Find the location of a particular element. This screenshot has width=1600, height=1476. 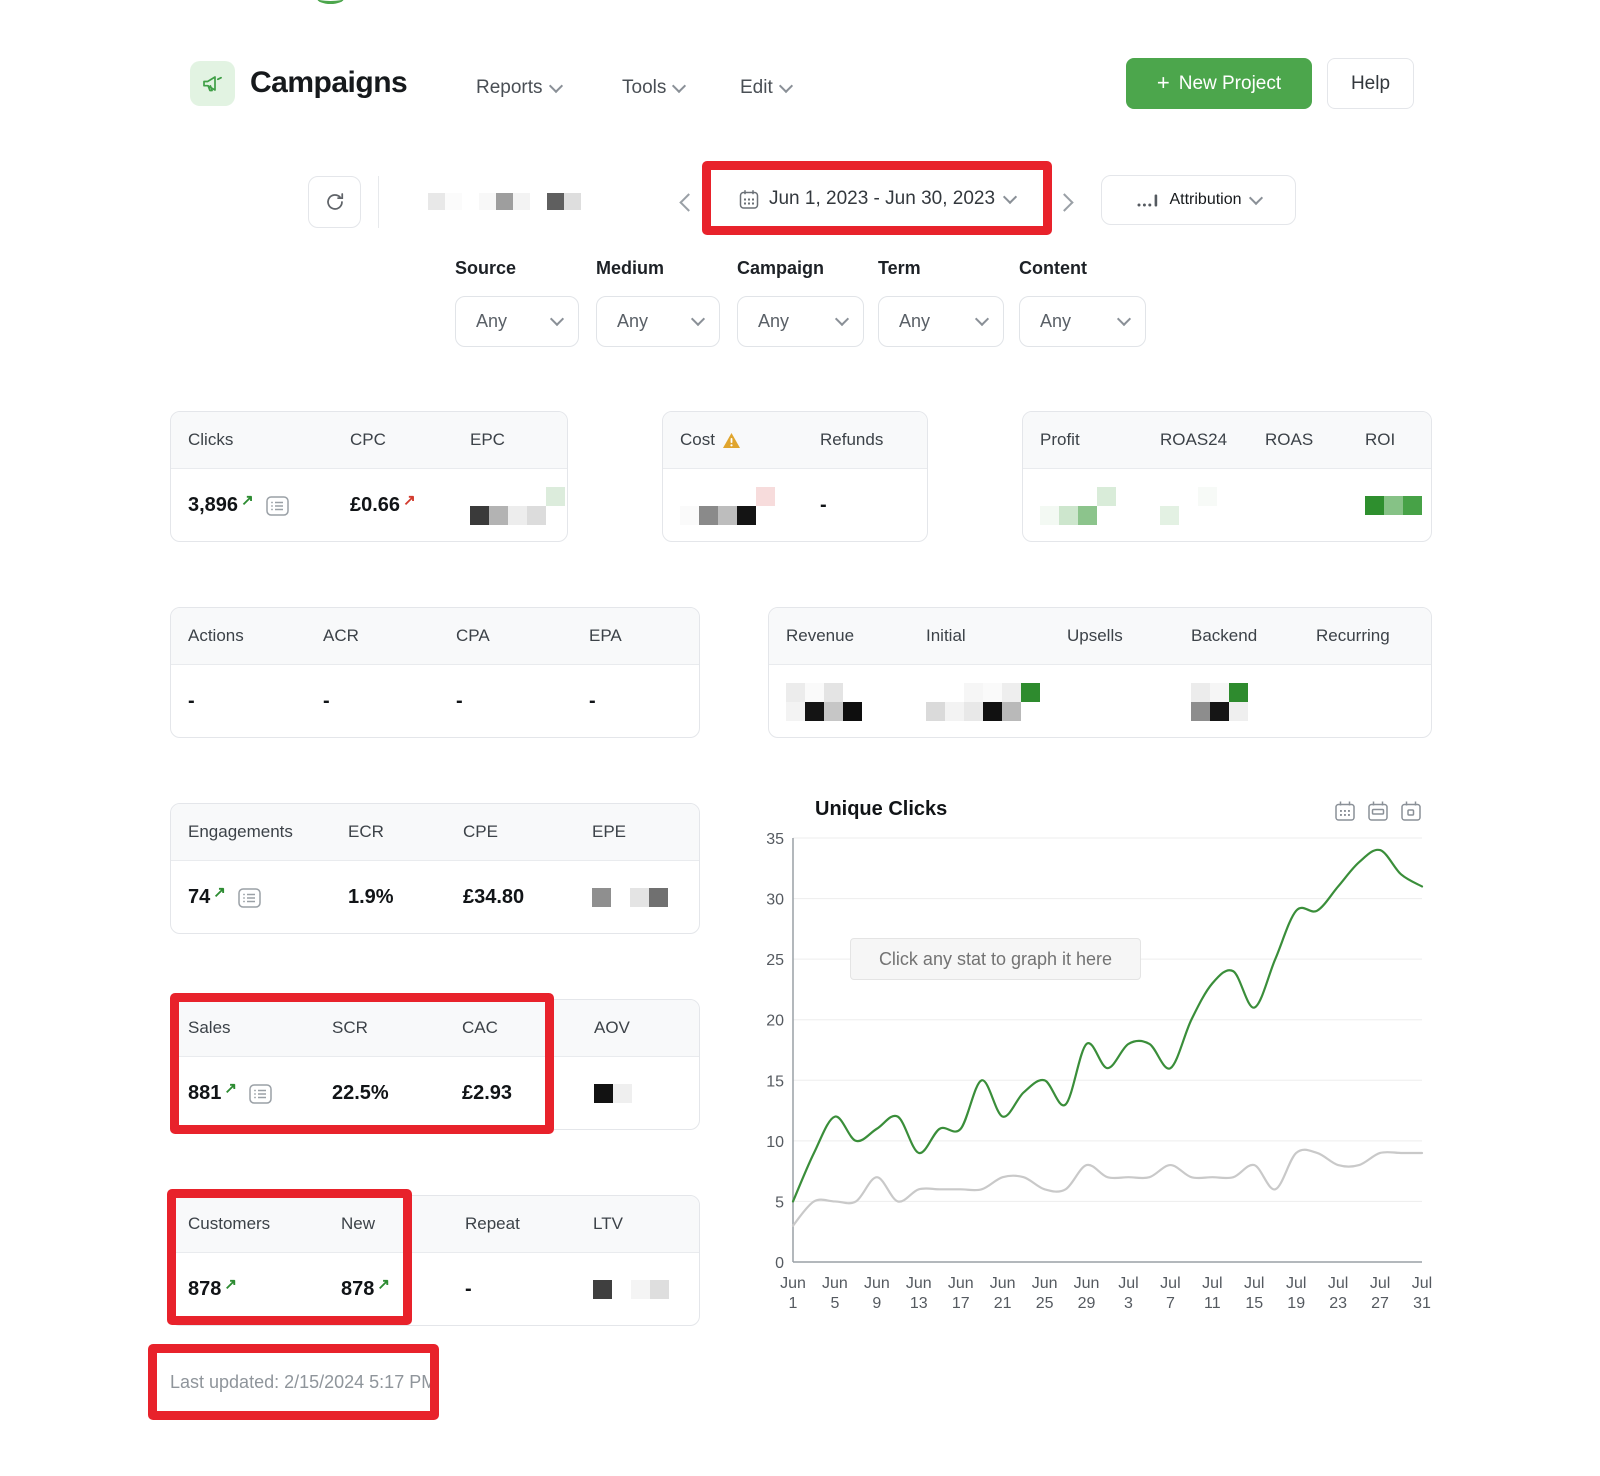

filter-label-source: Source is located at coordinates (486, 268).